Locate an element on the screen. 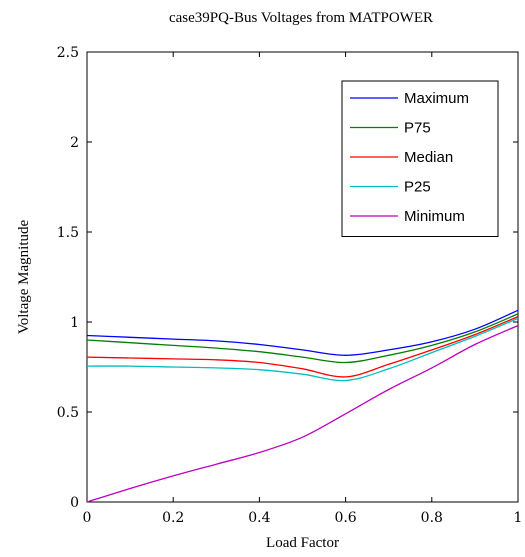  y-tick-label: 1.5 is located at coordinates (68, 233).